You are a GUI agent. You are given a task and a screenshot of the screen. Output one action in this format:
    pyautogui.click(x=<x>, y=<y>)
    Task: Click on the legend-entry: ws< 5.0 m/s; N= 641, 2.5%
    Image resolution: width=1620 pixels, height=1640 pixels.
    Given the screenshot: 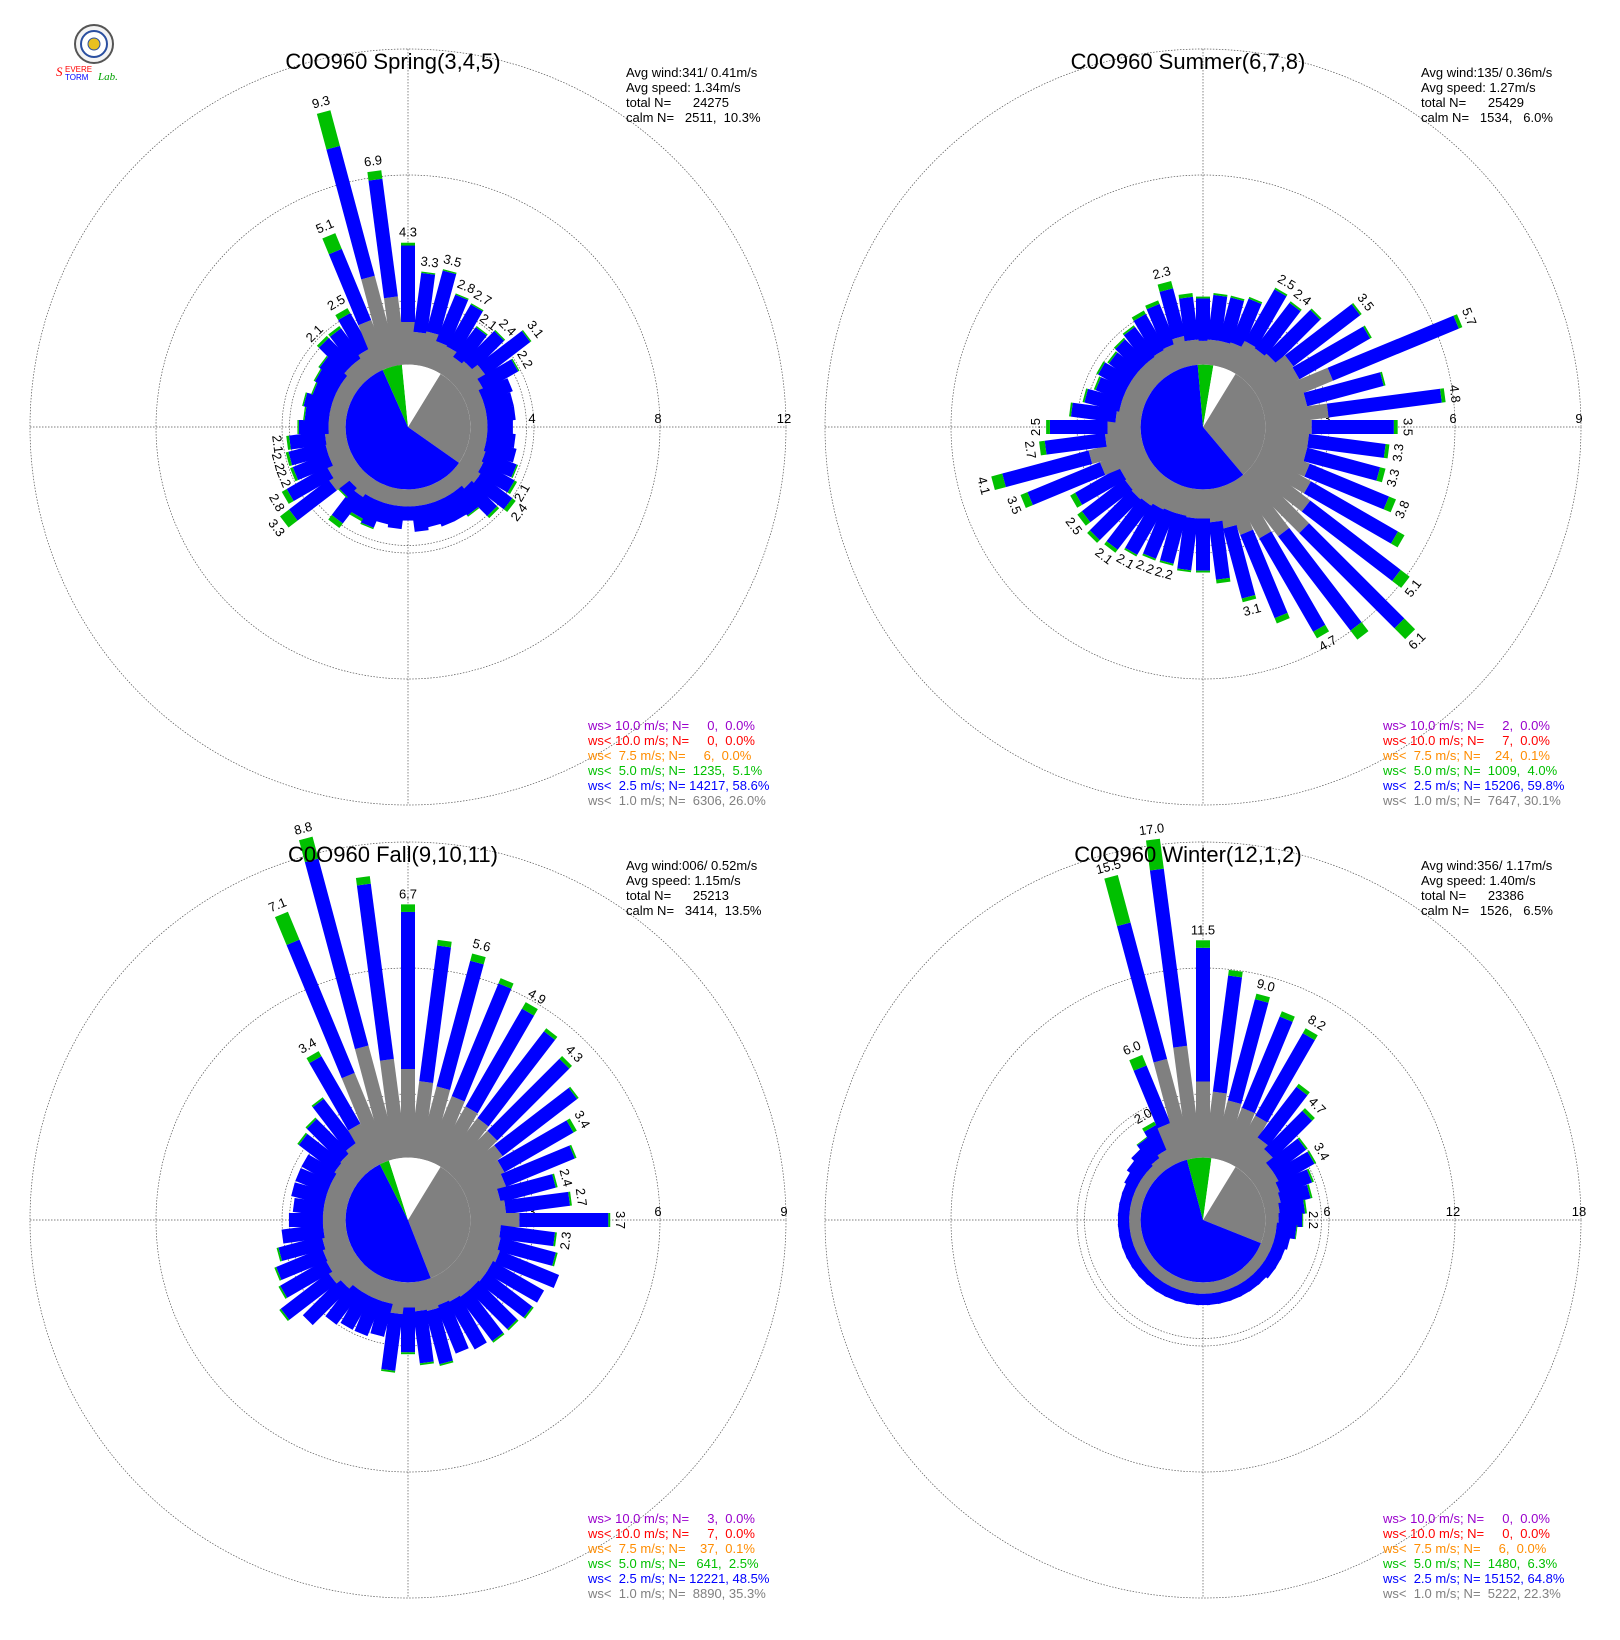 What is the action you would take?
    pyautogui.click(x=673, y=1563)
    